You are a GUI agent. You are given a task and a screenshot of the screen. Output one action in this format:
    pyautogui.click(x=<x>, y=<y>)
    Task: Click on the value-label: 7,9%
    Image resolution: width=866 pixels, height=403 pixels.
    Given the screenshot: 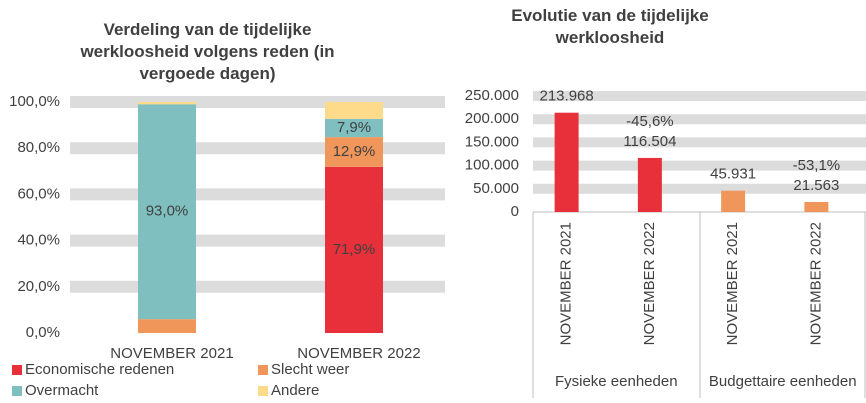 What is the action you would take?
    pyautogui.click(x=354, y=127)
    